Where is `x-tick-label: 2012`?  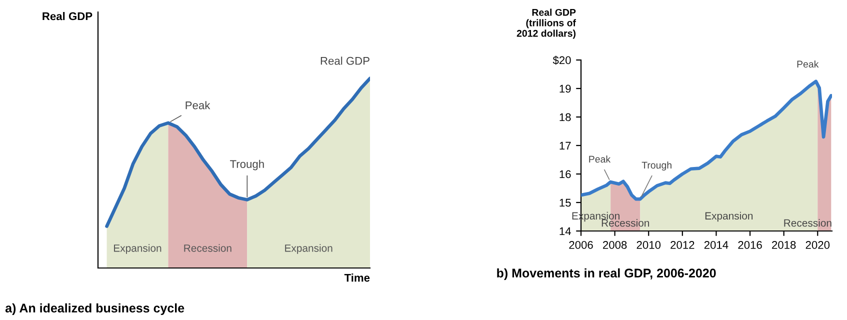
x-tick-label: 2012 is located at coordinates (682, 245).